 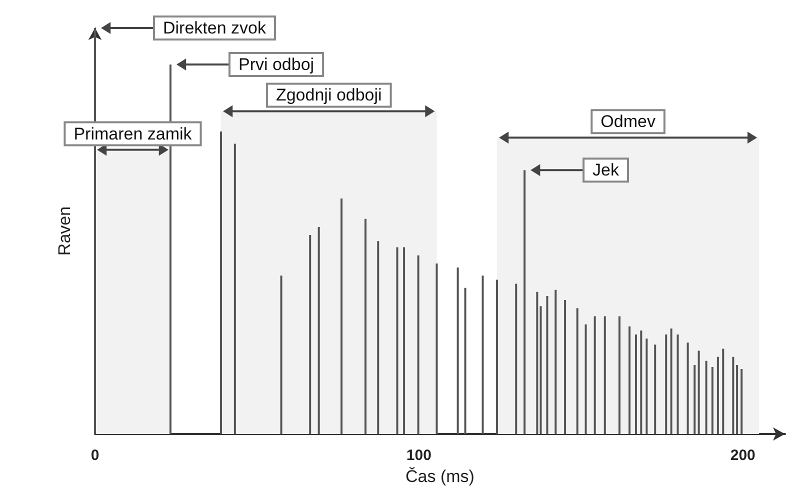 I want to click on annotation: Direkten zvok, so click(x=214, y=28).